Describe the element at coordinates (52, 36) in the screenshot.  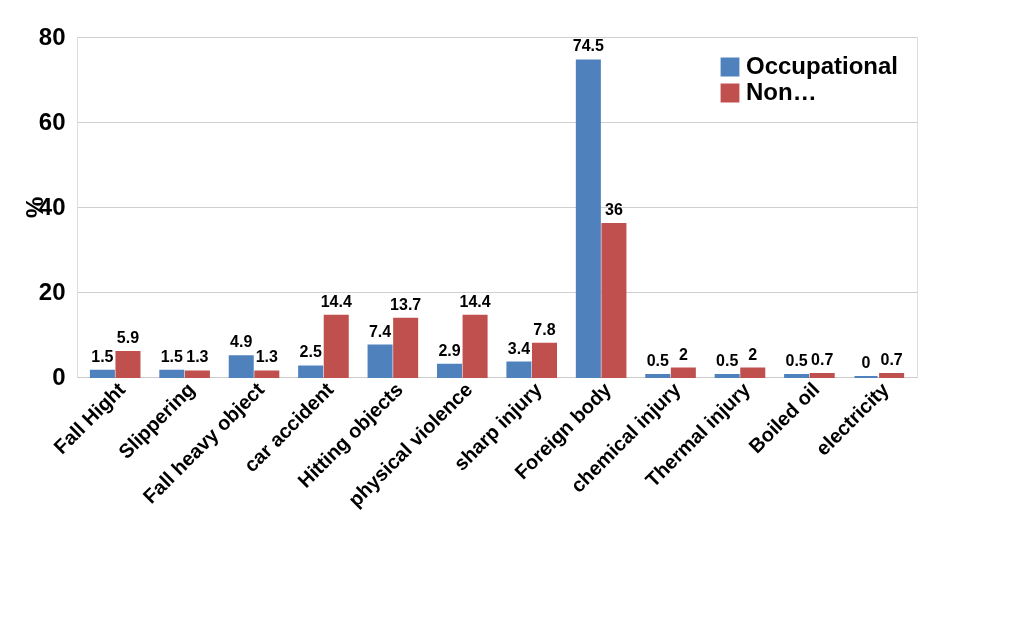
I see `y-tick-label: 80` at that location.